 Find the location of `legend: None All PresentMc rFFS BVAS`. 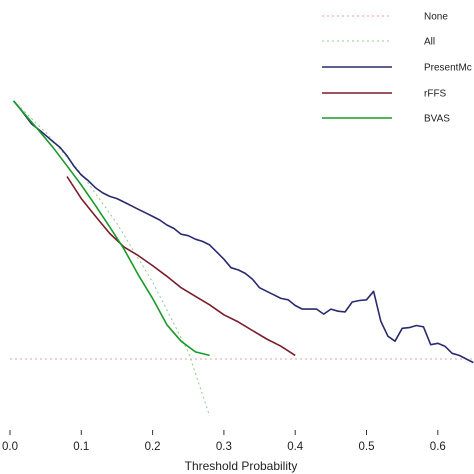

legend: None All PresentMc rFFS BVAS is located at coordinates (397, 68).